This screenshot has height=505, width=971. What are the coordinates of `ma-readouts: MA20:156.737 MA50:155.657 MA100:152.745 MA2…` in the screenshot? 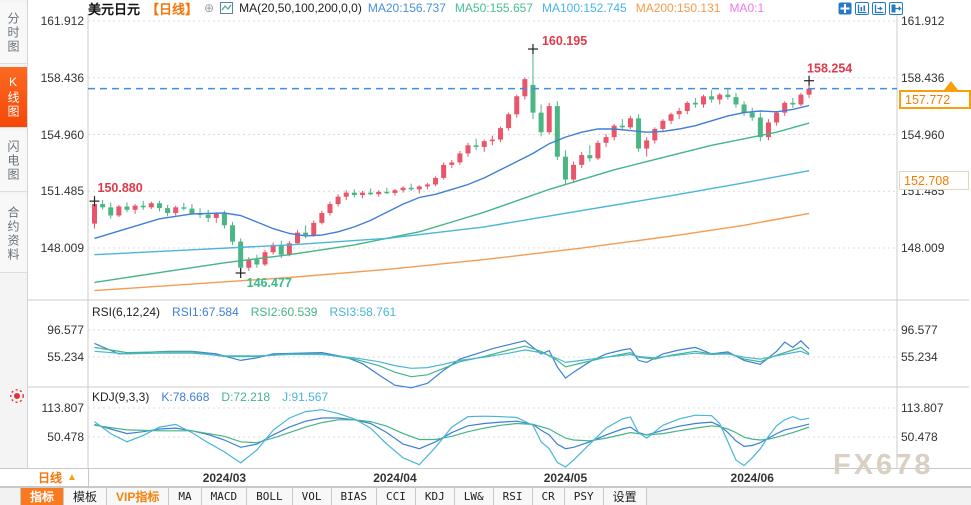 It's located at (570, 8).